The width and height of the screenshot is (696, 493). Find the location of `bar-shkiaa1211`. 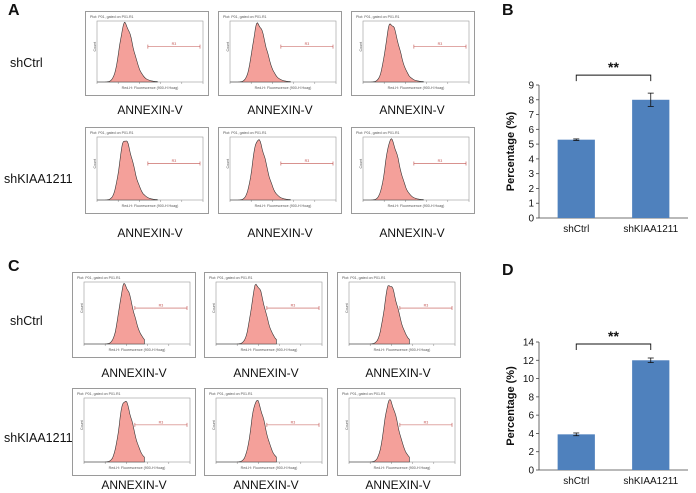

bar-shkiaa1211 is located at coordinates (651, 158).